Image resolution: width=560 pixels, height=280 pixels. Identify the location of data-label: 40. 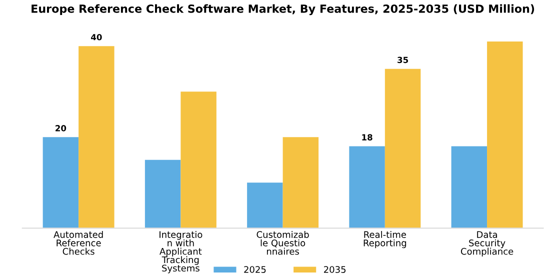
(96, 37).